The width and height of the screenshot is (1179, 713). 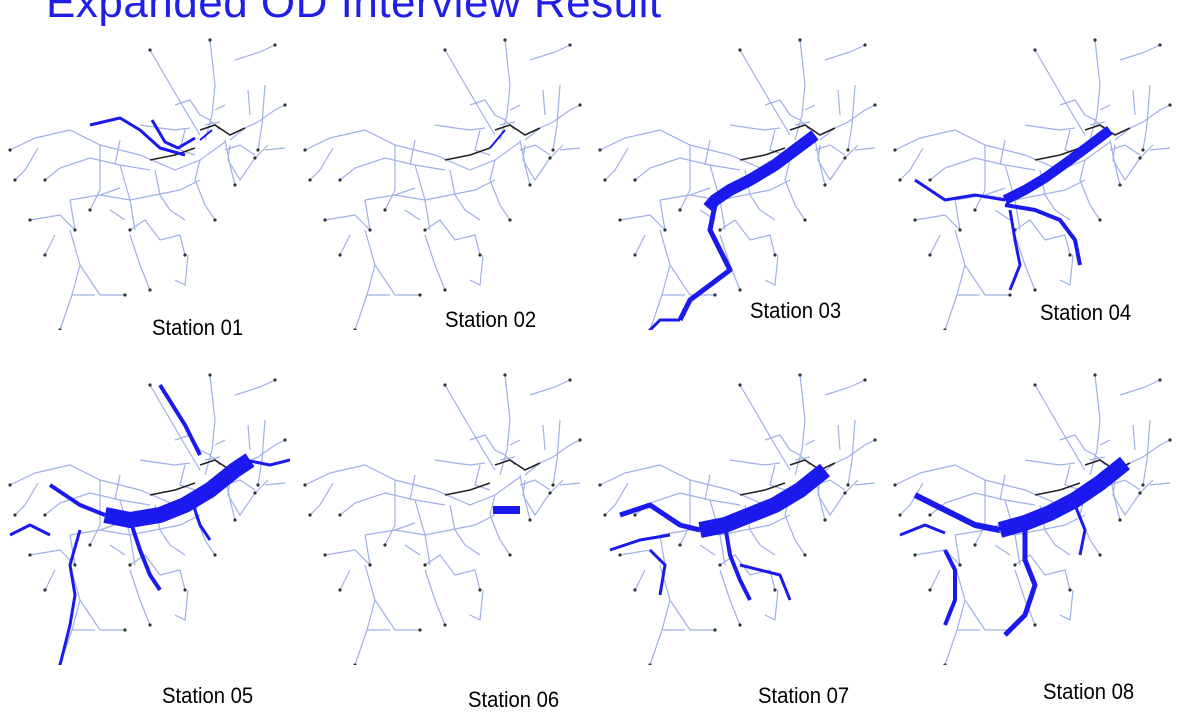 What do you see at coordinates (198, 327) in the screenshot?
I see `station-label: Station 01` at bounding box center [198, 327].